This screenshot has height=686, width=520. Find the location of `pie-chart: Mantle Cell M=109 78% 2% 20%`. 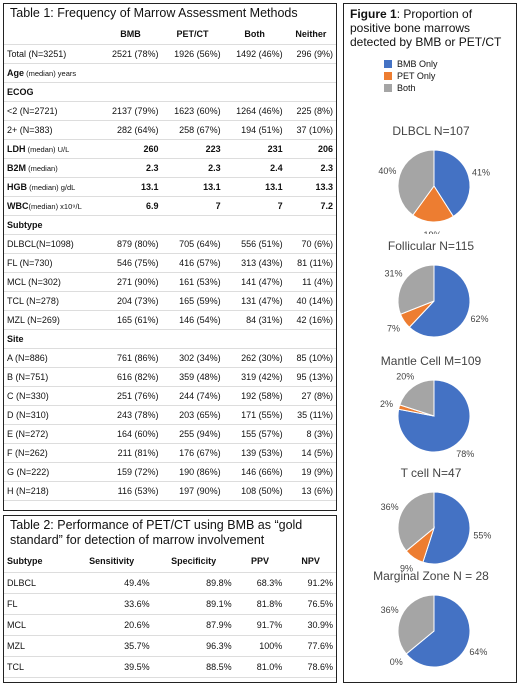

pie-chart: Mantle Cell M=109 78% 2% 20% is located at coordinates (431, 411).